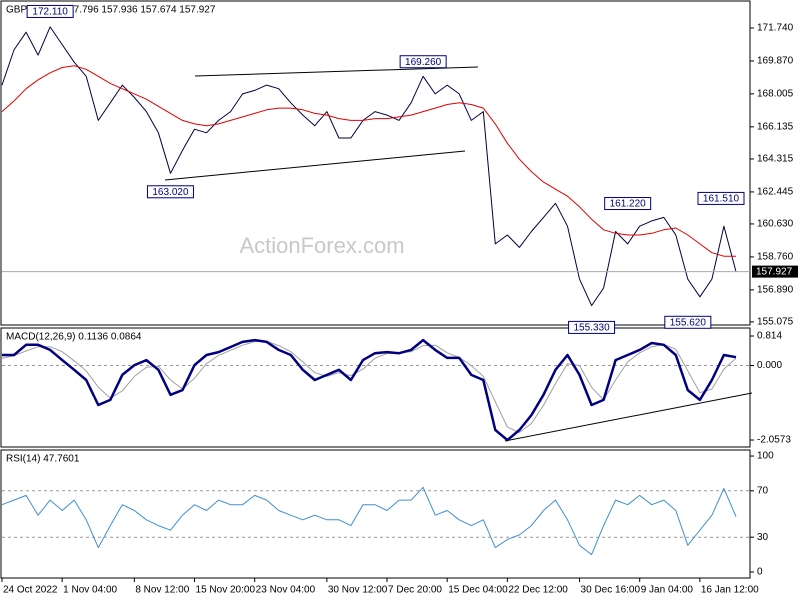 The image size is (800, 600). What do you see at coordinates (774, 440) in the screenshot?
I see `y-tick-label: -2.0573` at bounding box center [774, 440].